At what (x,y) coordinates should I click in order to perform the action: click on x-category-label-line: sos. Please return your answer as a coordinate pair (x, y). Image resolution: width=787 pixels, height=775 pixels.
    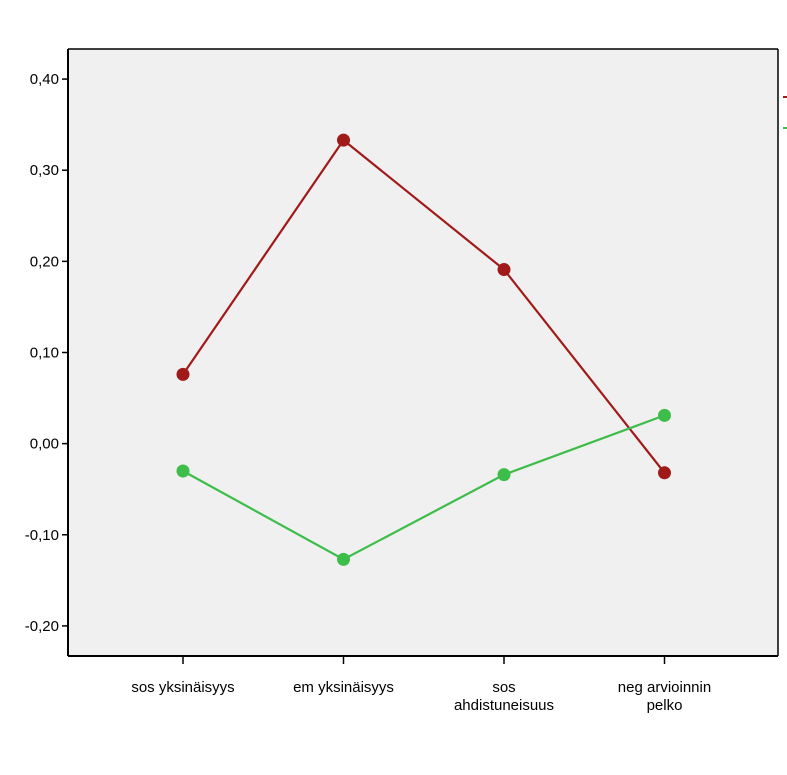
    Looking at the image, I should click on (503, 687).